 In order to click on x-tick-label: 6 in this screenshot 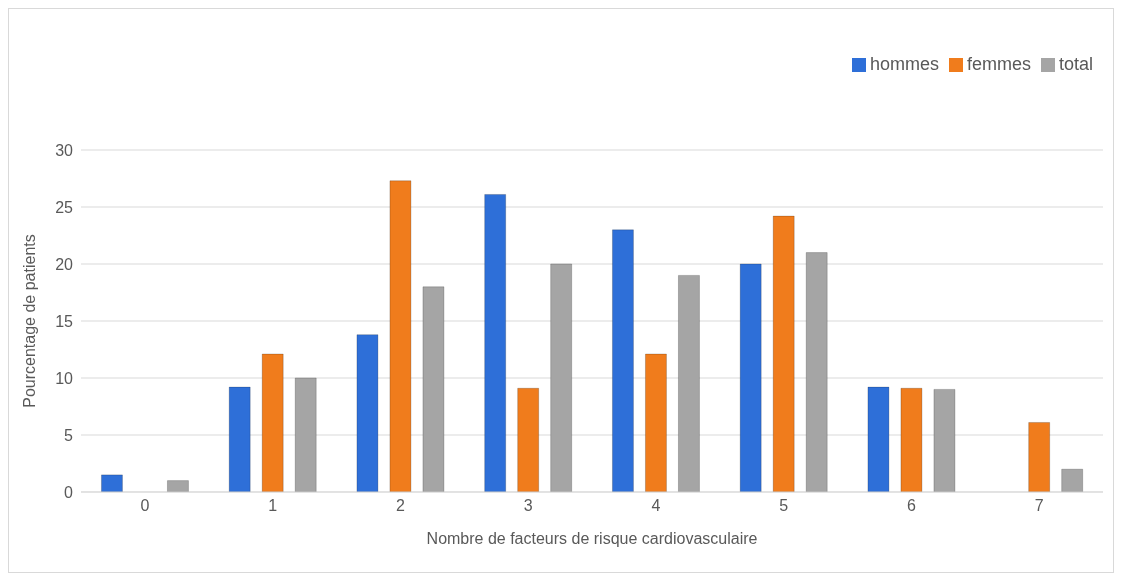, I will do `click(911, 506)`.